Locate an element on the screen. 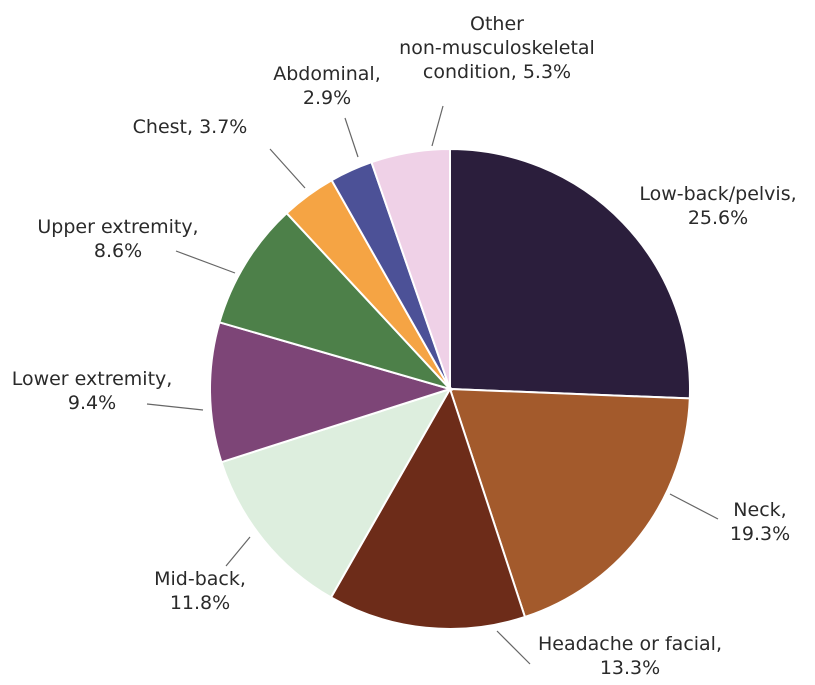 This screenshot has width=815, height=685. slice-value-label: 2.9% is located at coordinates (327, 98).